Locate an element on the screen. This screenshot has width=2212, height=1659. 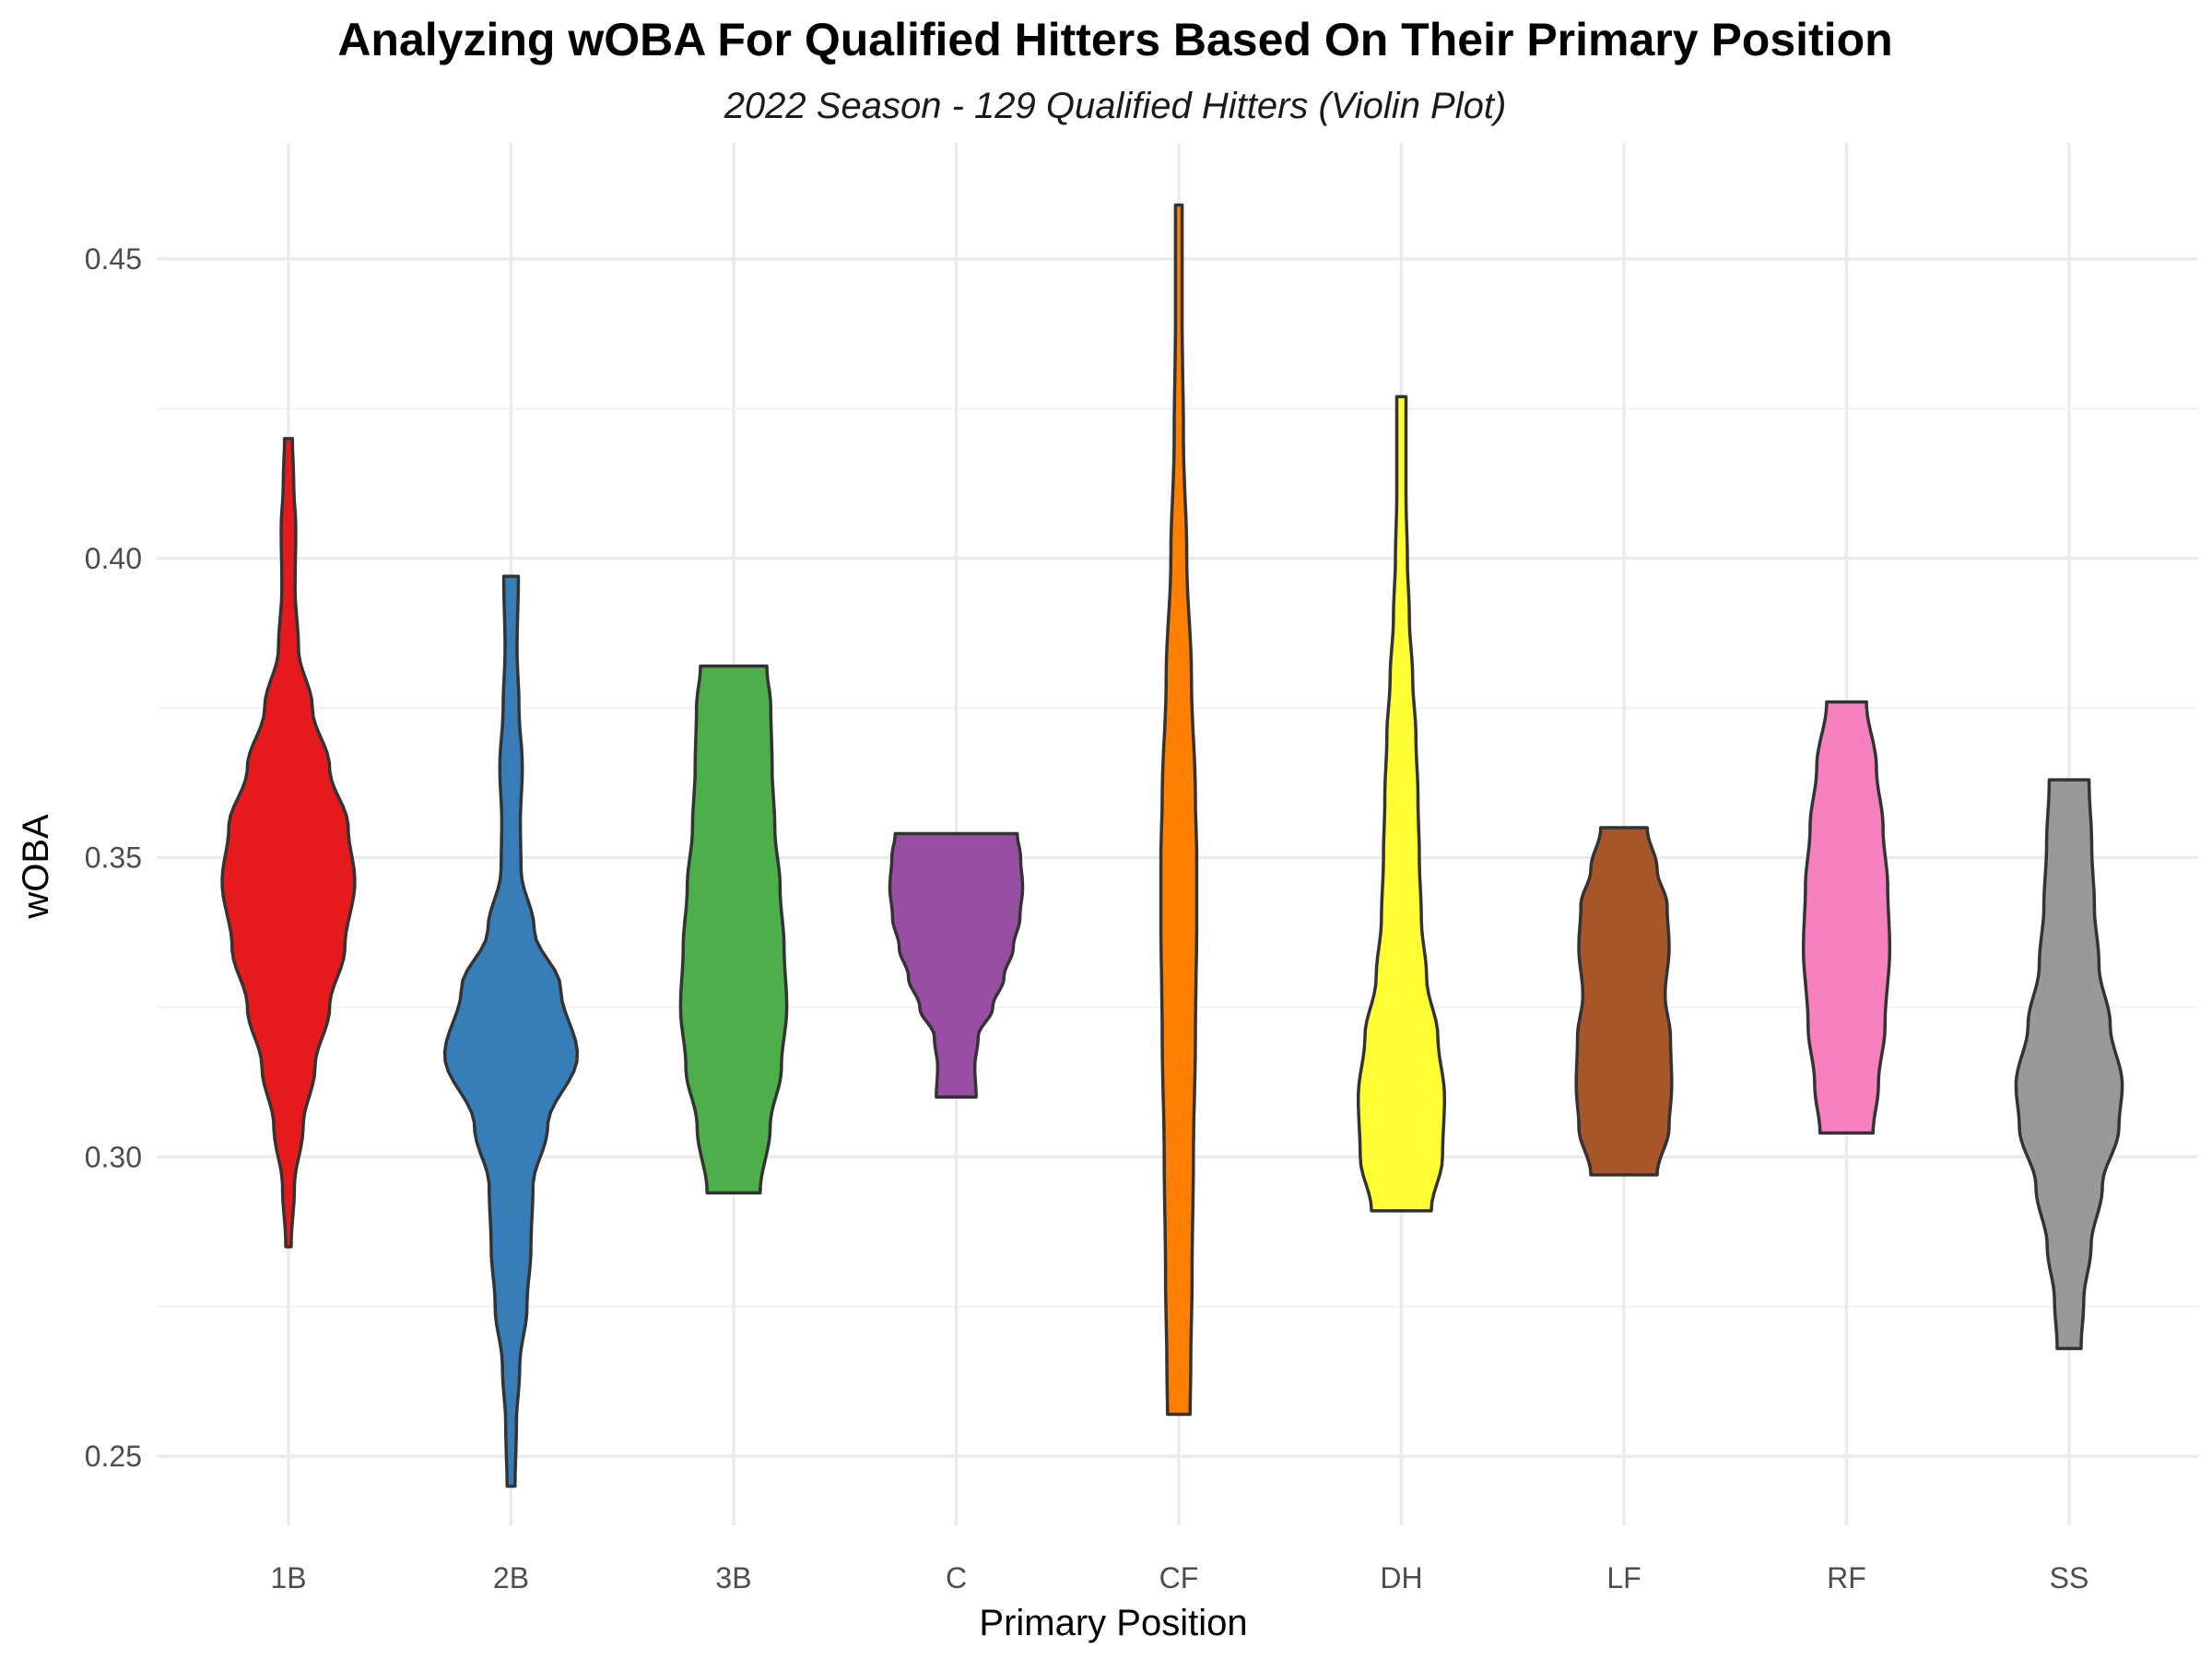
y-tick-label: 0.35 is located at coordinates (113, 858).